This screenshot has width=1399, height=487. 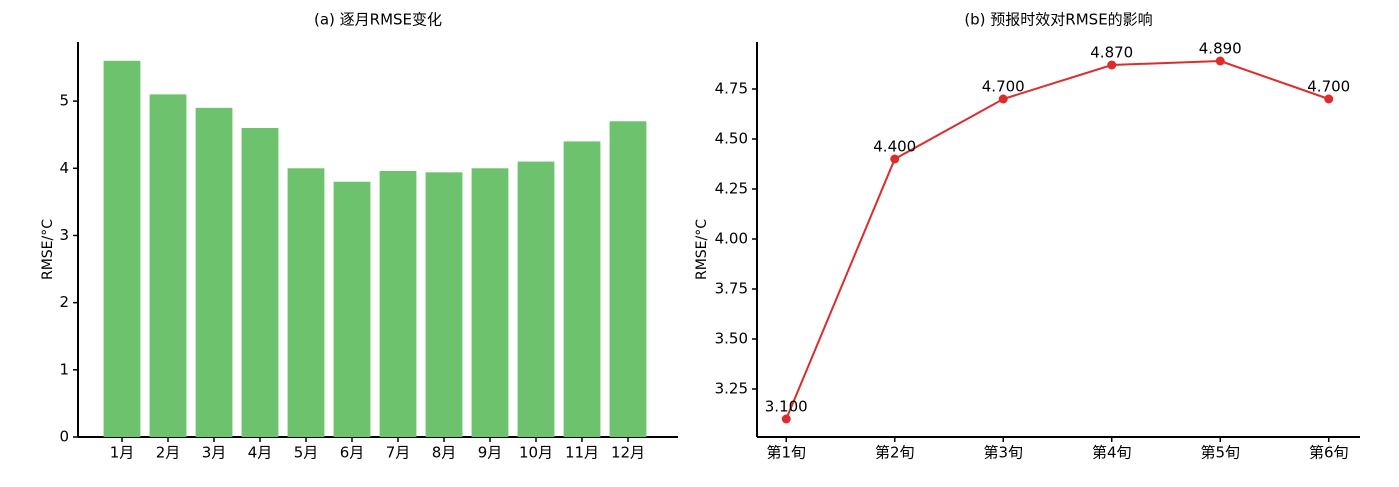 I want to click on x-tick-label: 11月, so click(x=582, y=453).